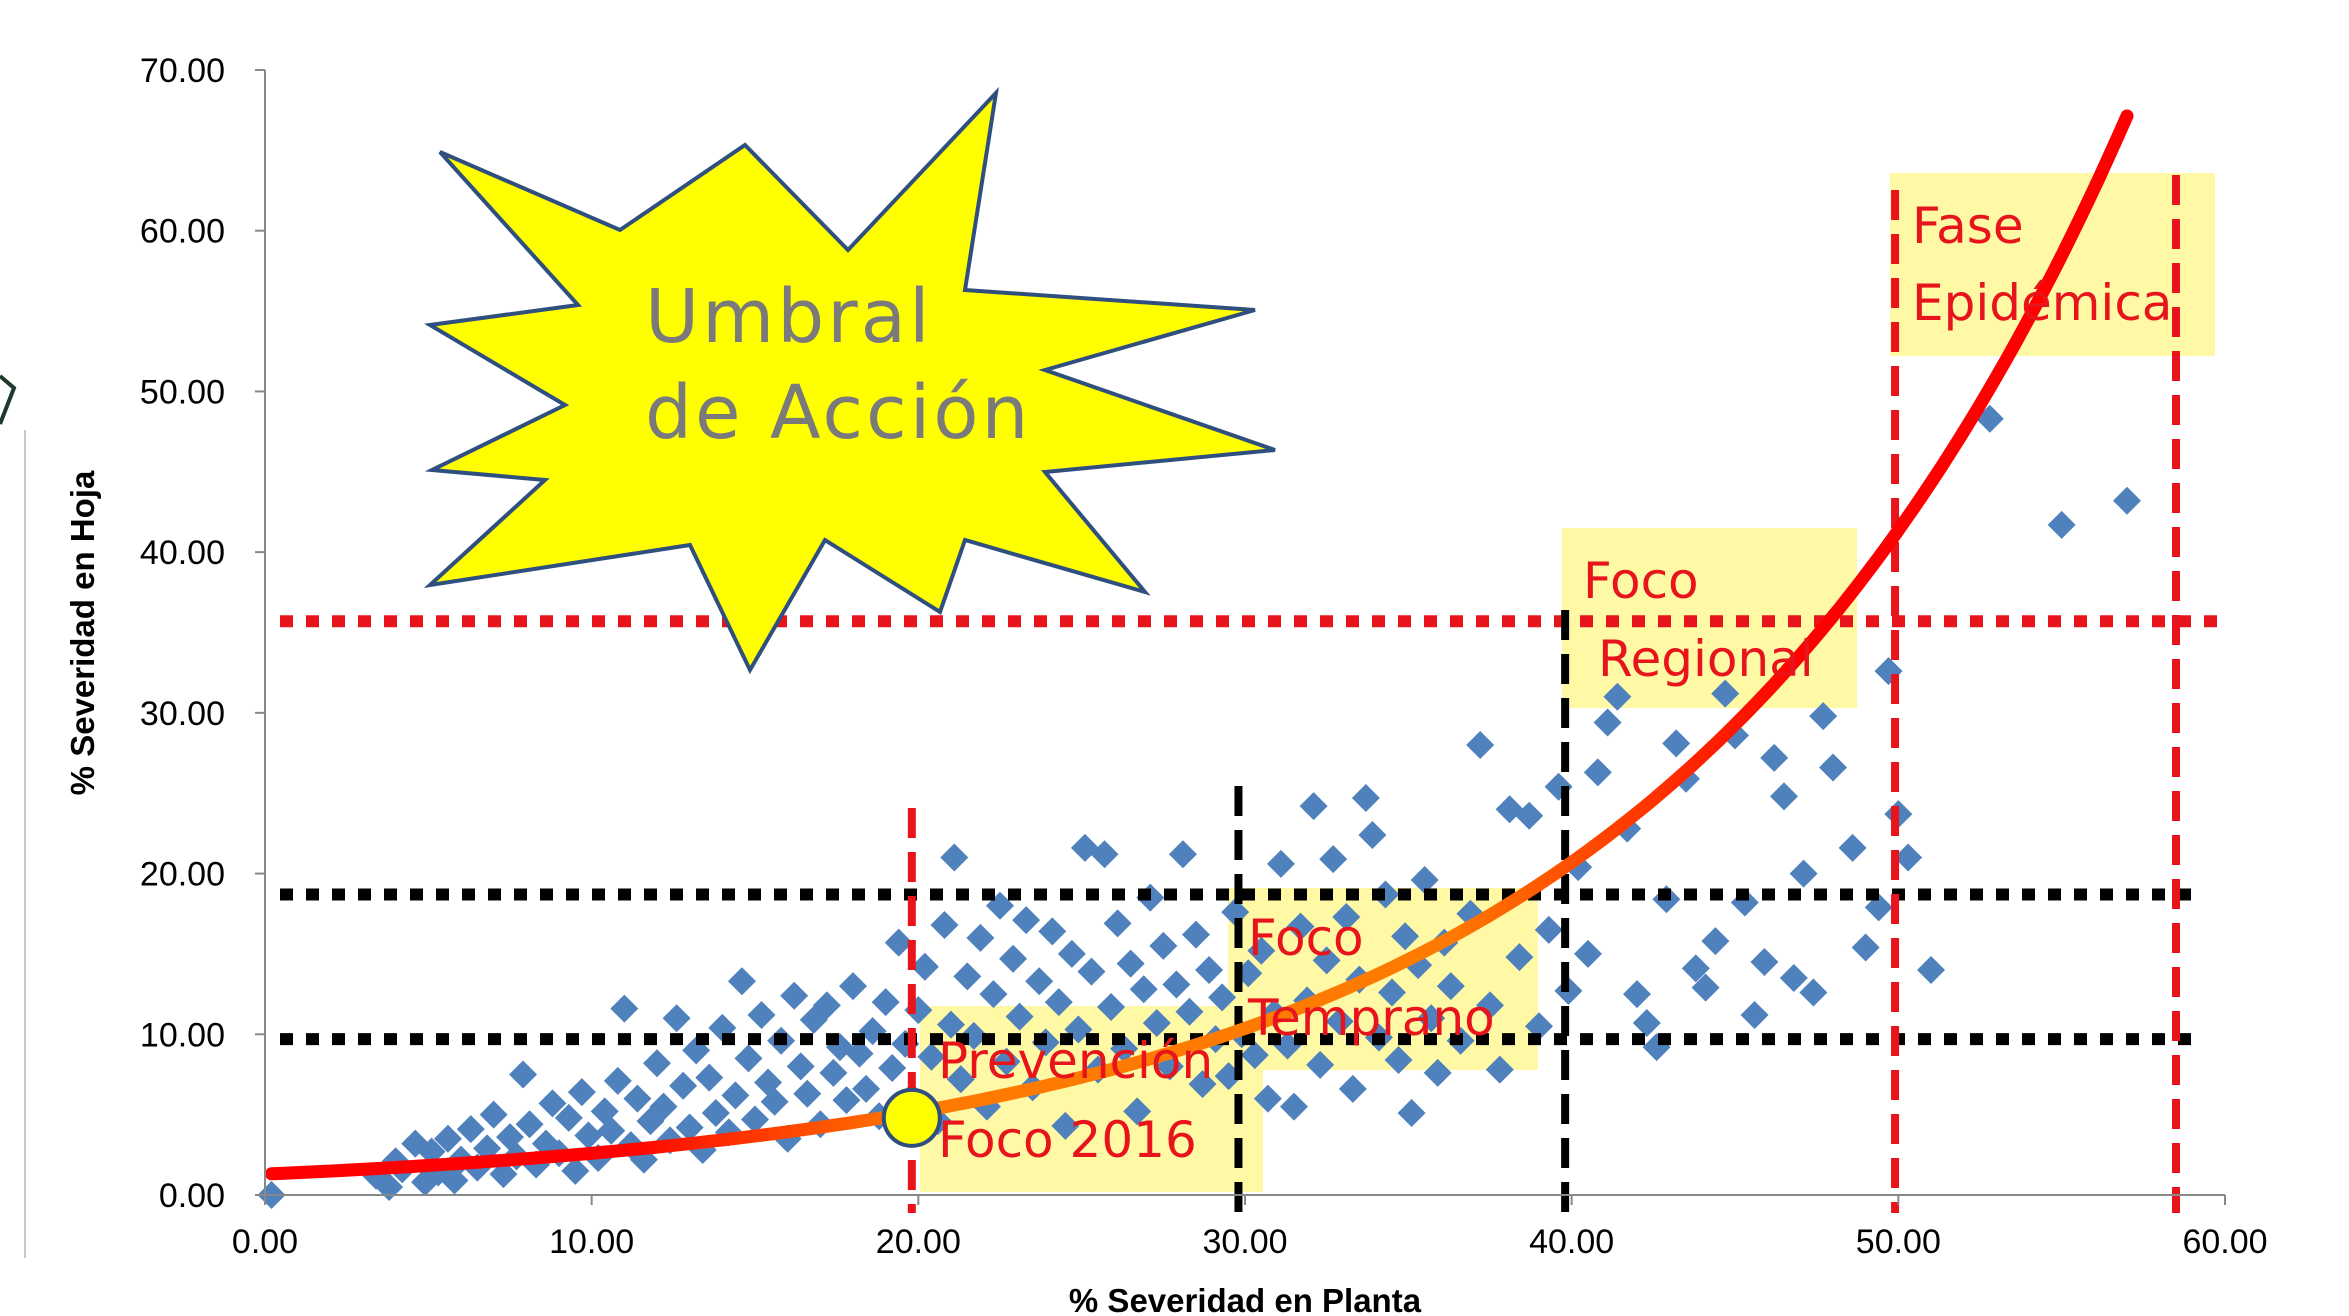 This screenshot has height=1316, width=2349. What do you see at coordinates (1571, 1242) in the screenshot?
I see `x-tick-label: 40.00` at bounding box center [1571, 1242].